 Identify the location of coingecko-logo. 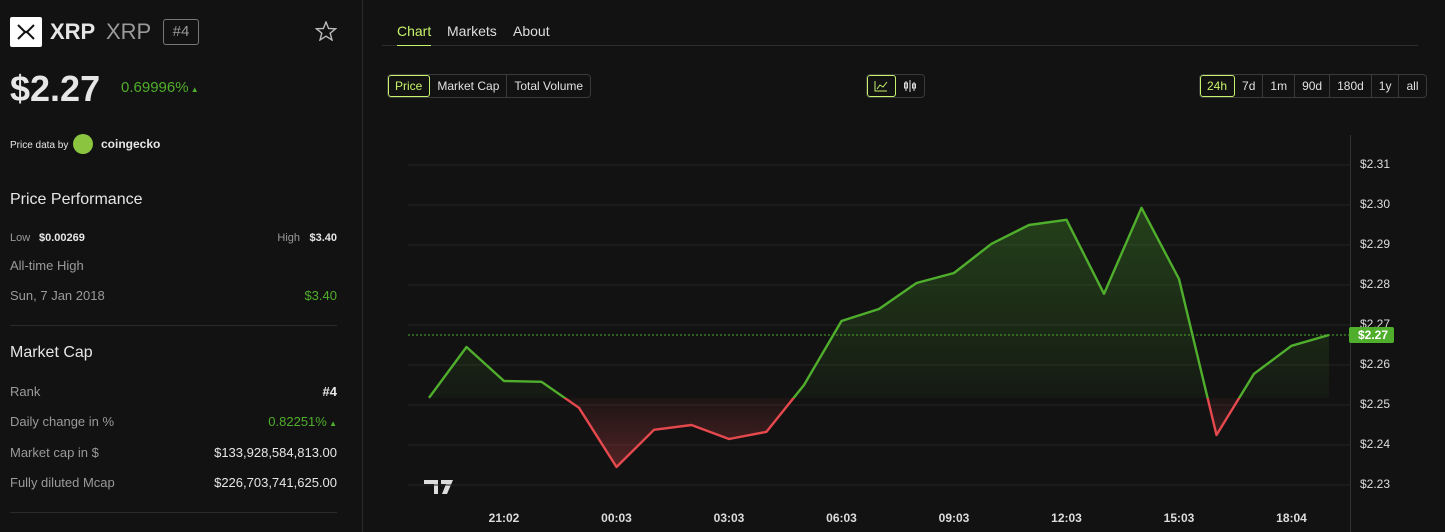
(83, 144).